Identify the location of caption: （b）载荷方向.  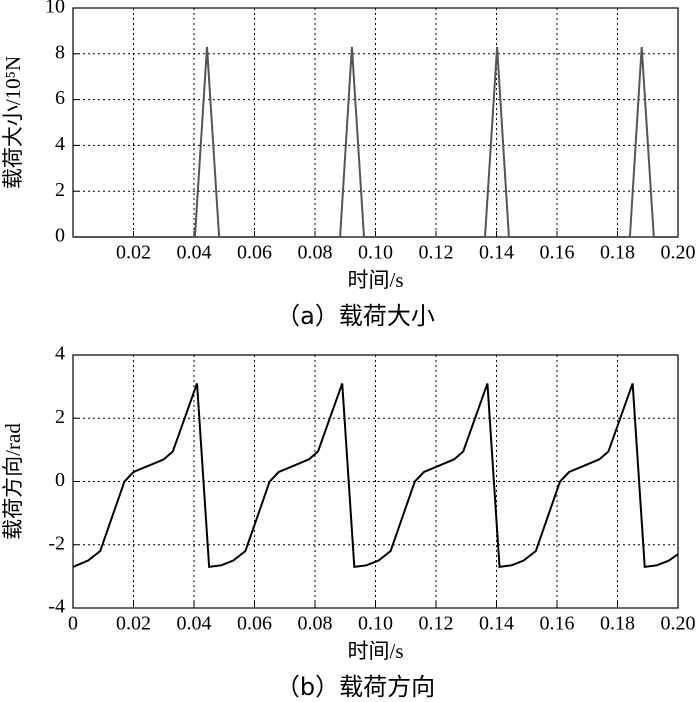
(355, 687).